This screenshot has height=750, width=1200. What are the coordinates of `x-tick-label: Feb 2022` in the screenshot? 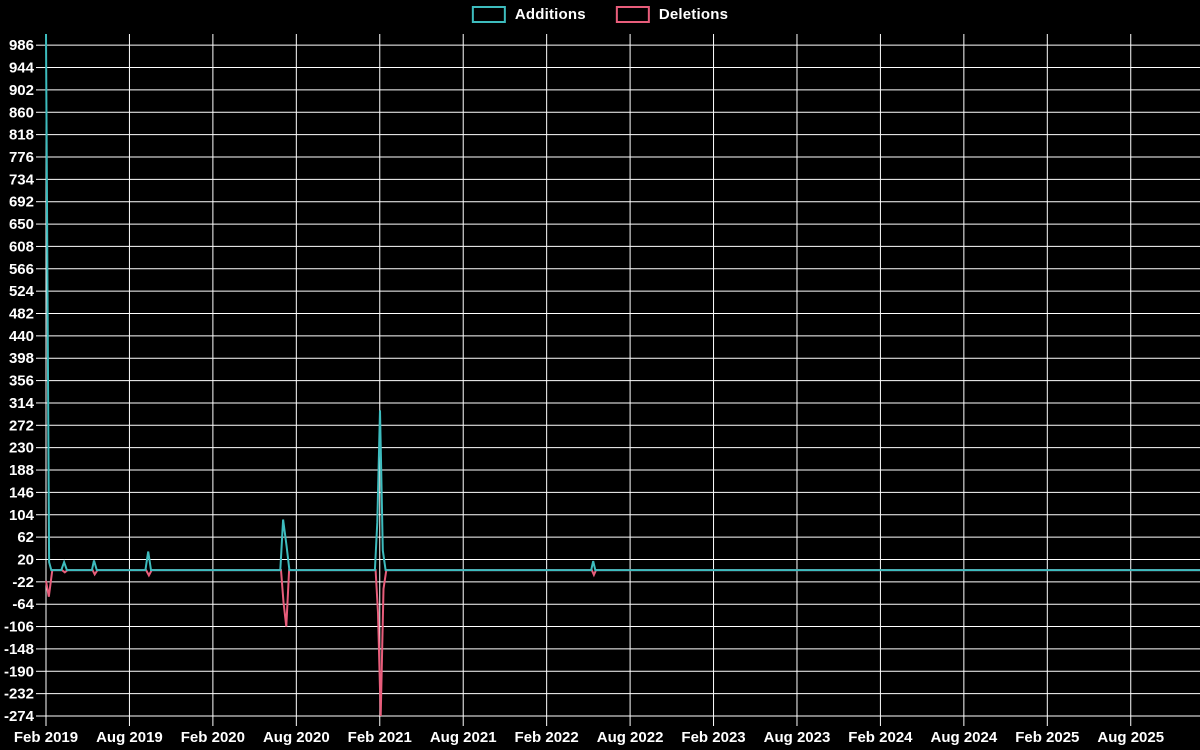 It's located at (547, 737).